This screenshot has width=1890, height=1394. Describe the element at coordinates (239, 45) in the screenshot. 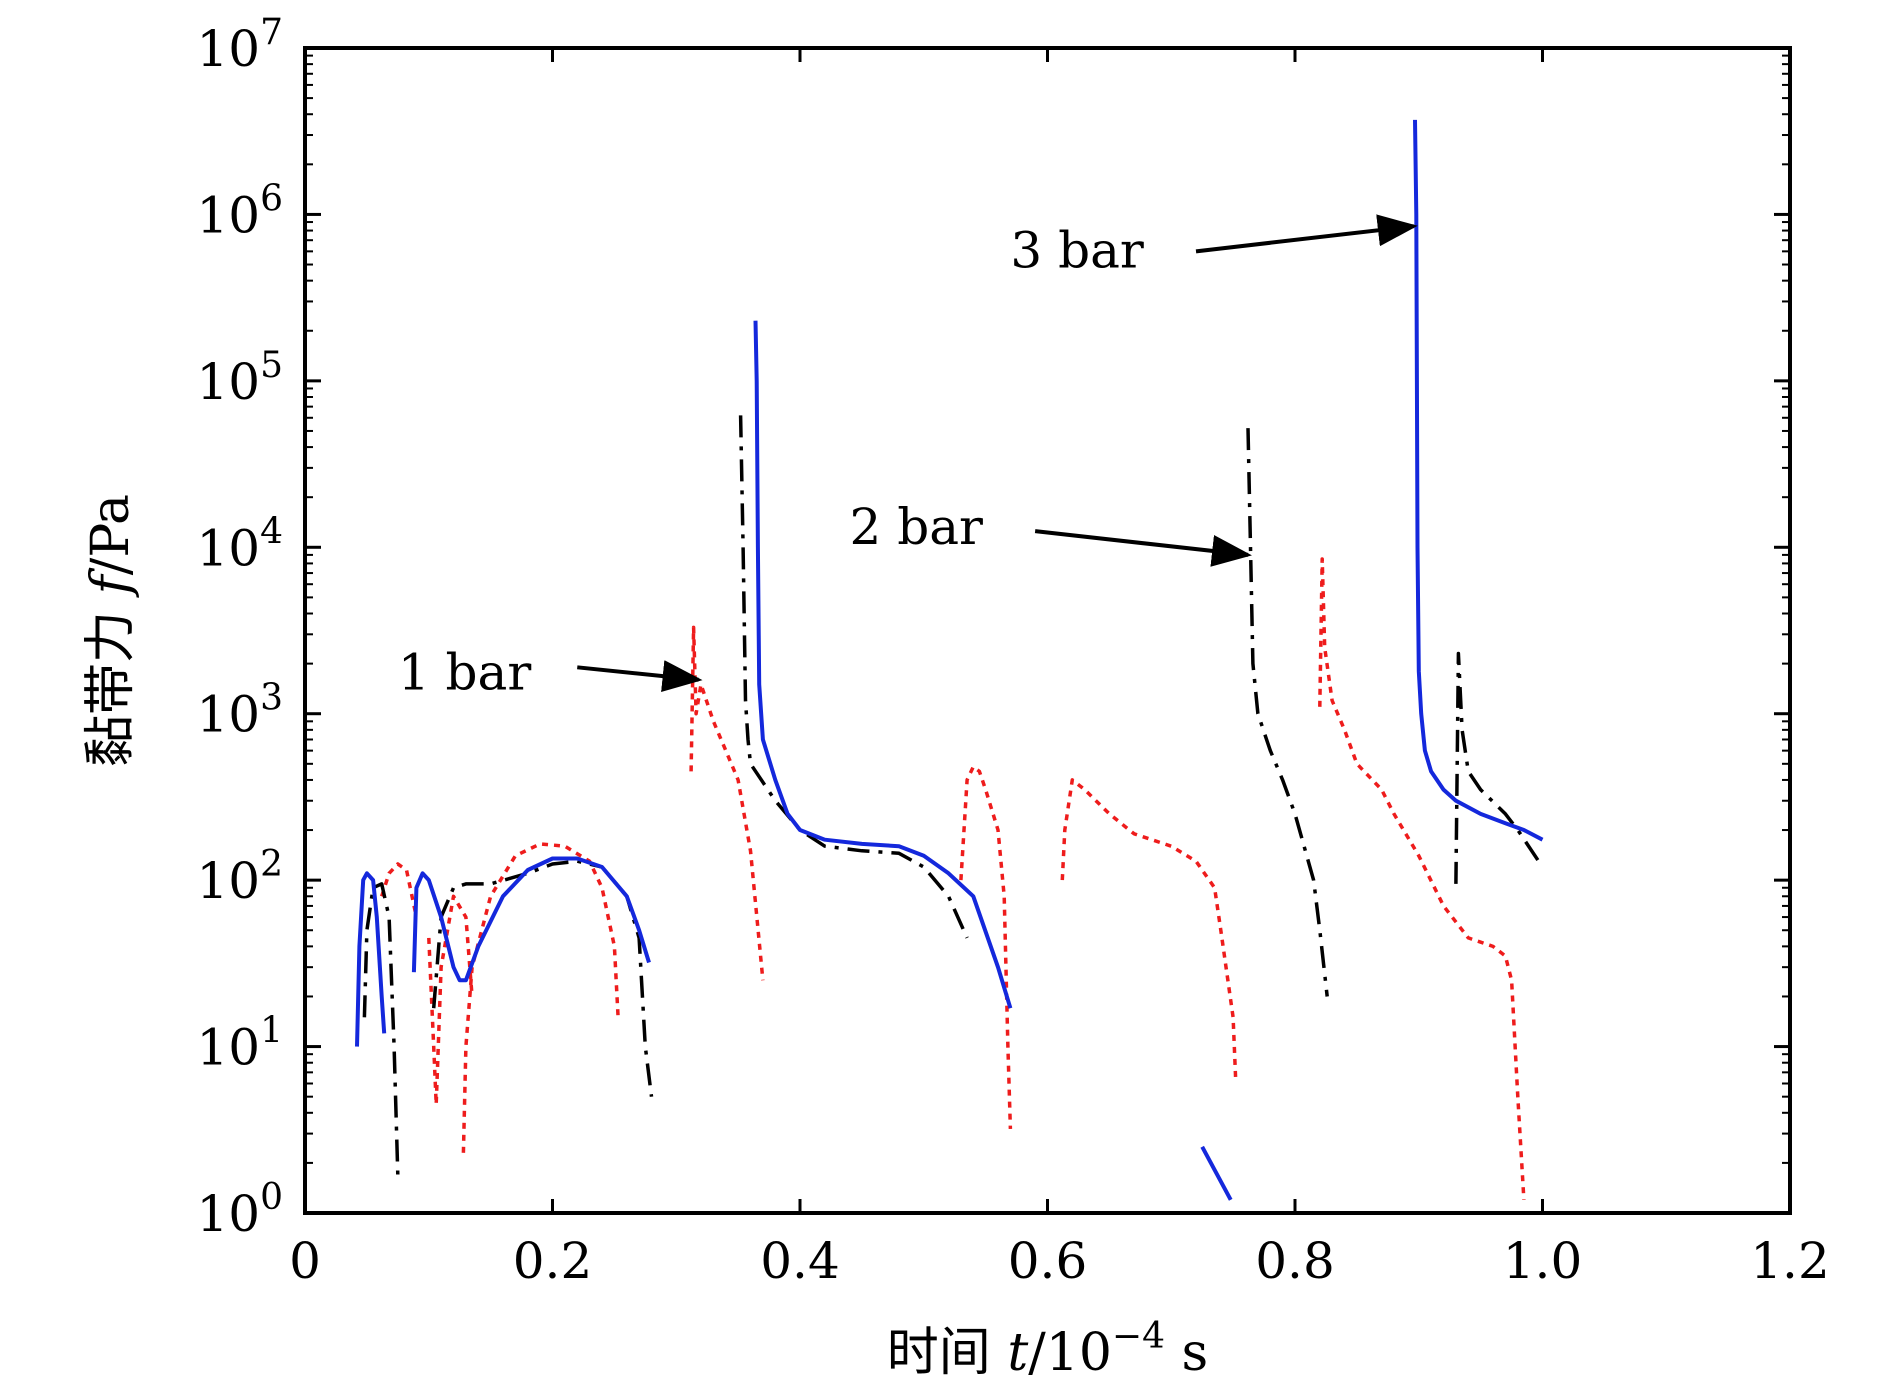

I see `y-tick-label: 10⁷` at that location.